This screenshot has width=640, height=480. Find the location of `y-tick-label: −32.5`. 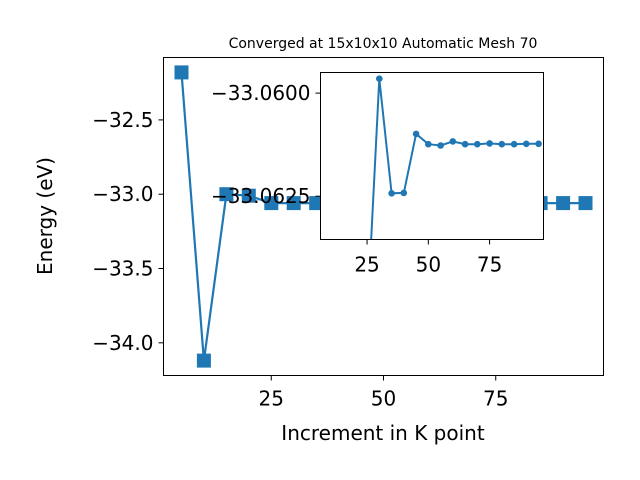

y-tick-label: −32.5 is located at coordinates (122, 120).